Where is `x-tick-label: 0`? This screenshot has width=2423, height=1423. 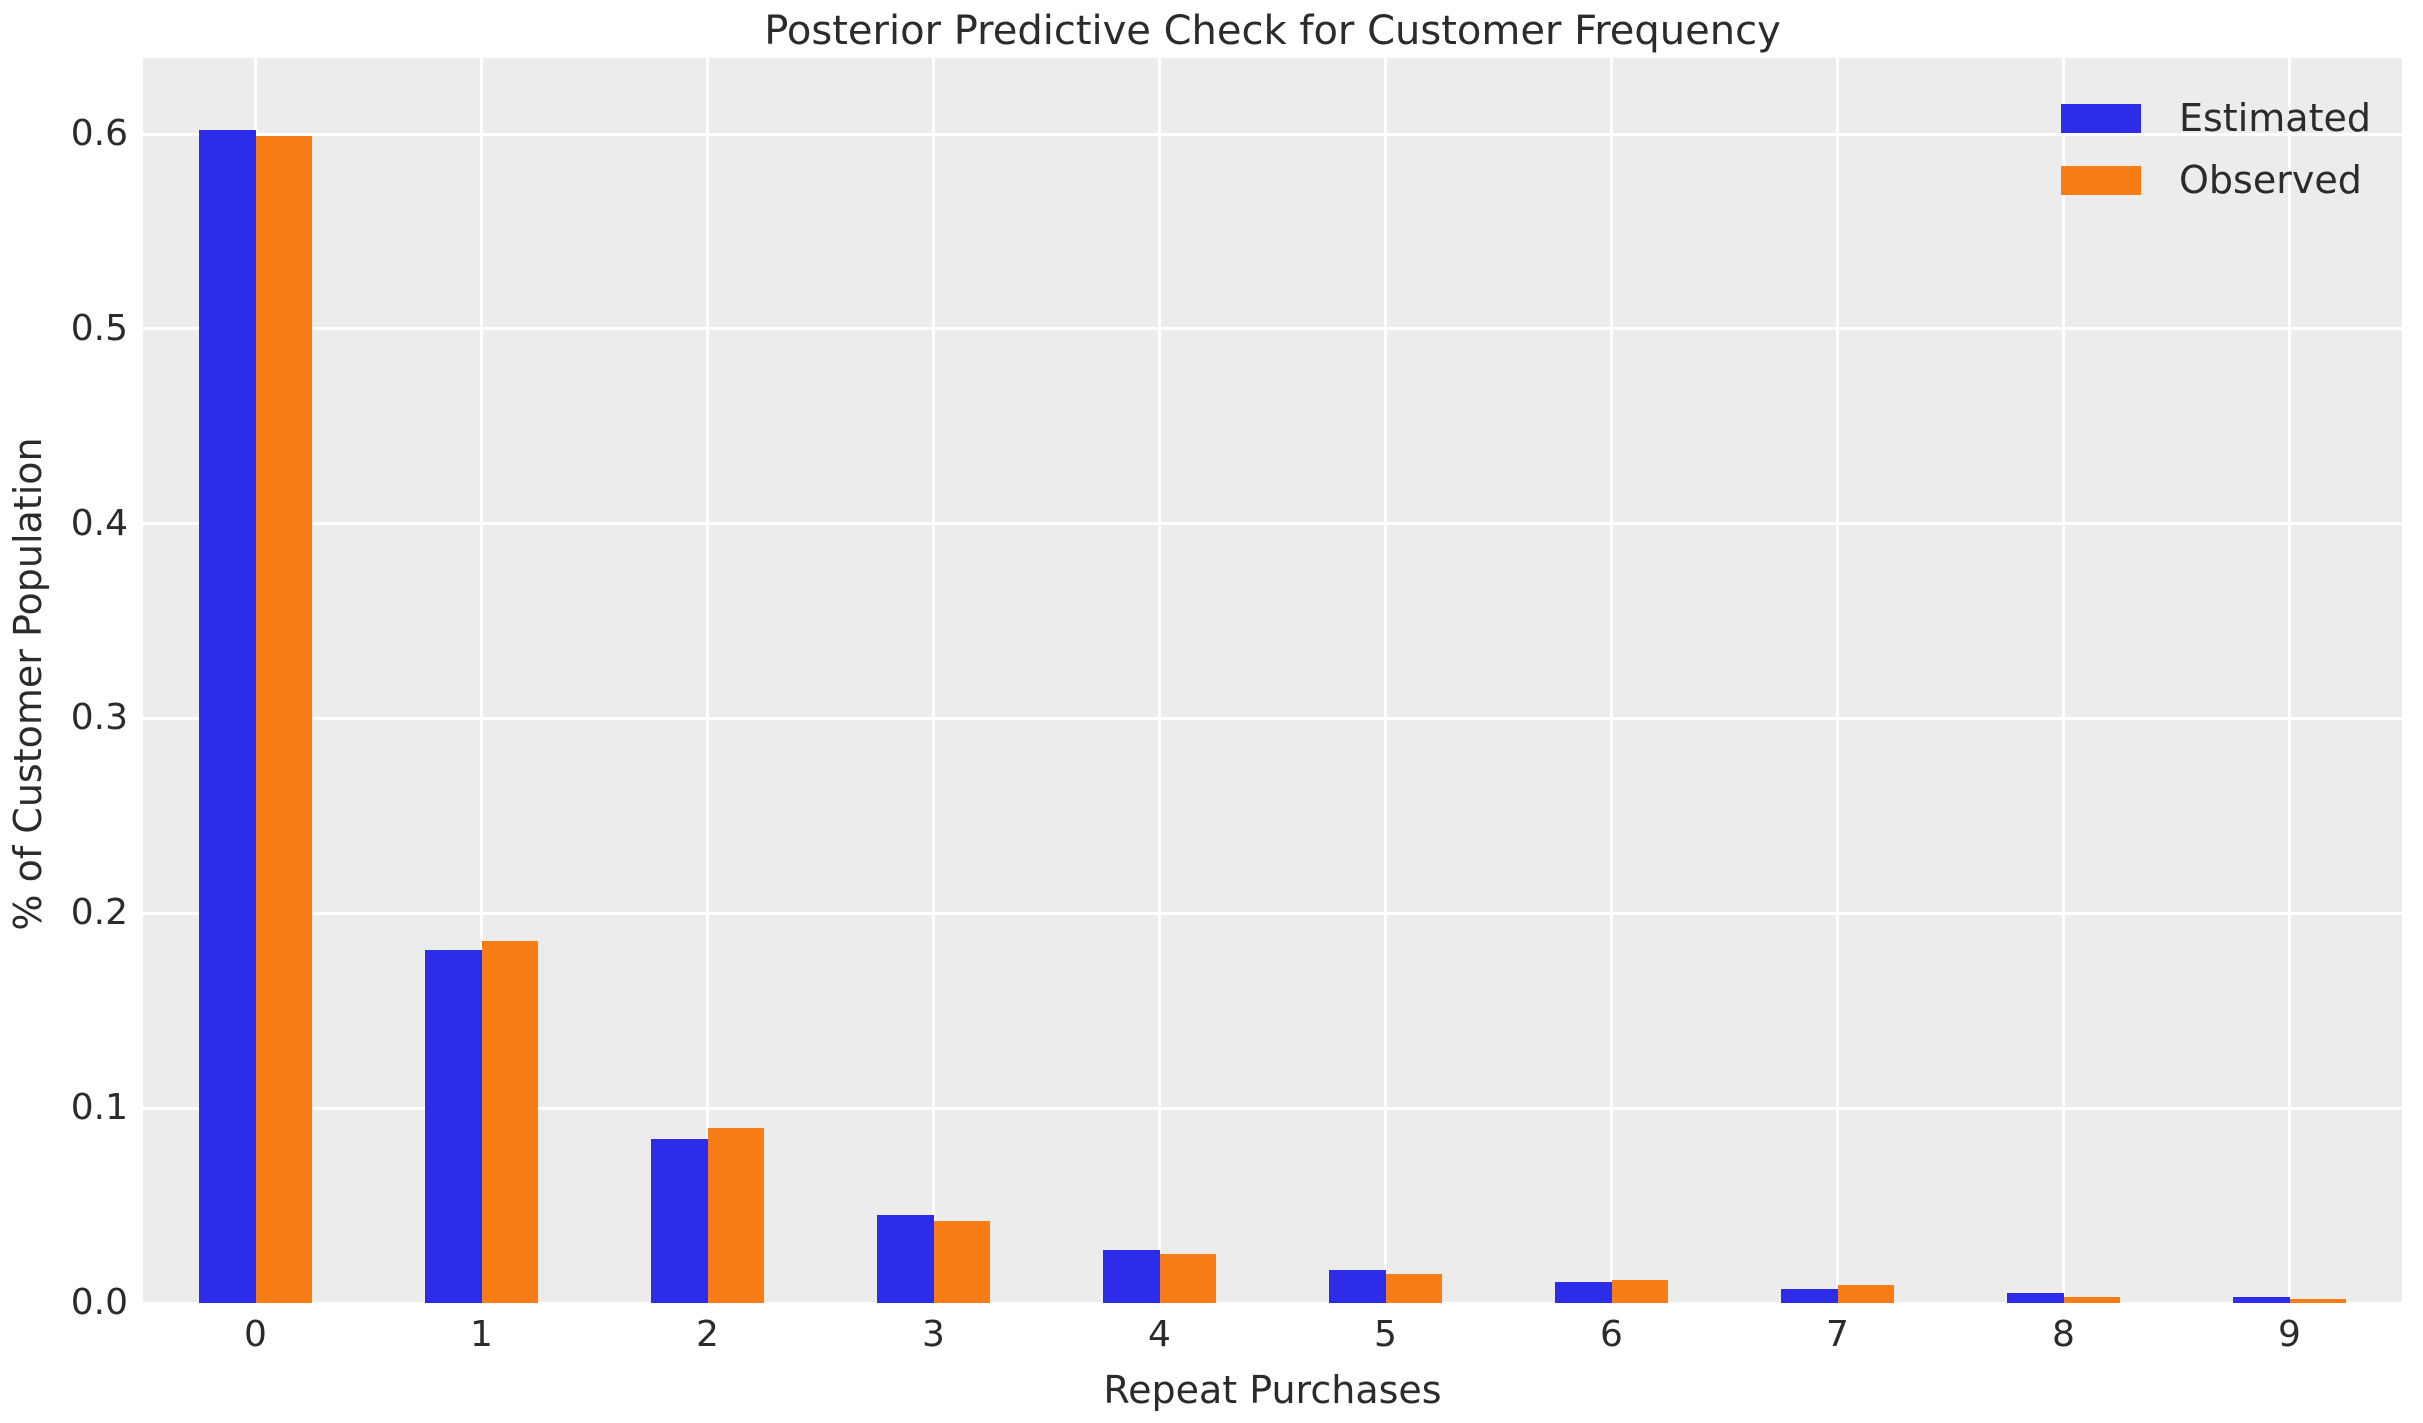
x-tick-label: 0 is located at coordinates (255, 1334).